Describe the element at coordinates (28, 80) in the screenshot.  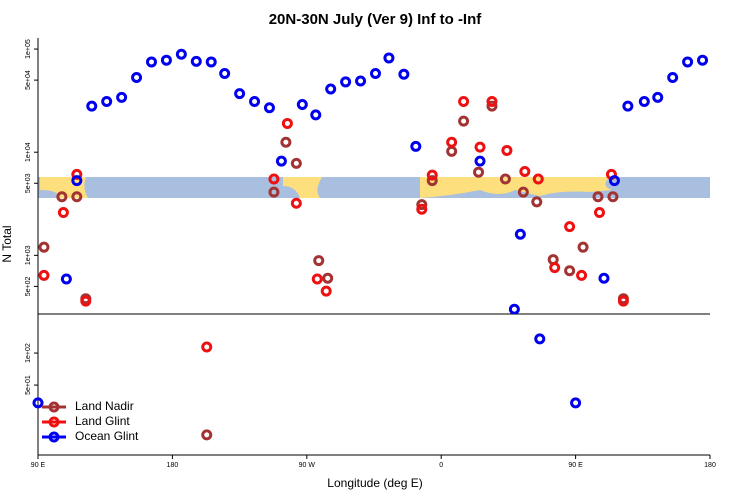
I see `y-tick-label: 5e+04` at that location.